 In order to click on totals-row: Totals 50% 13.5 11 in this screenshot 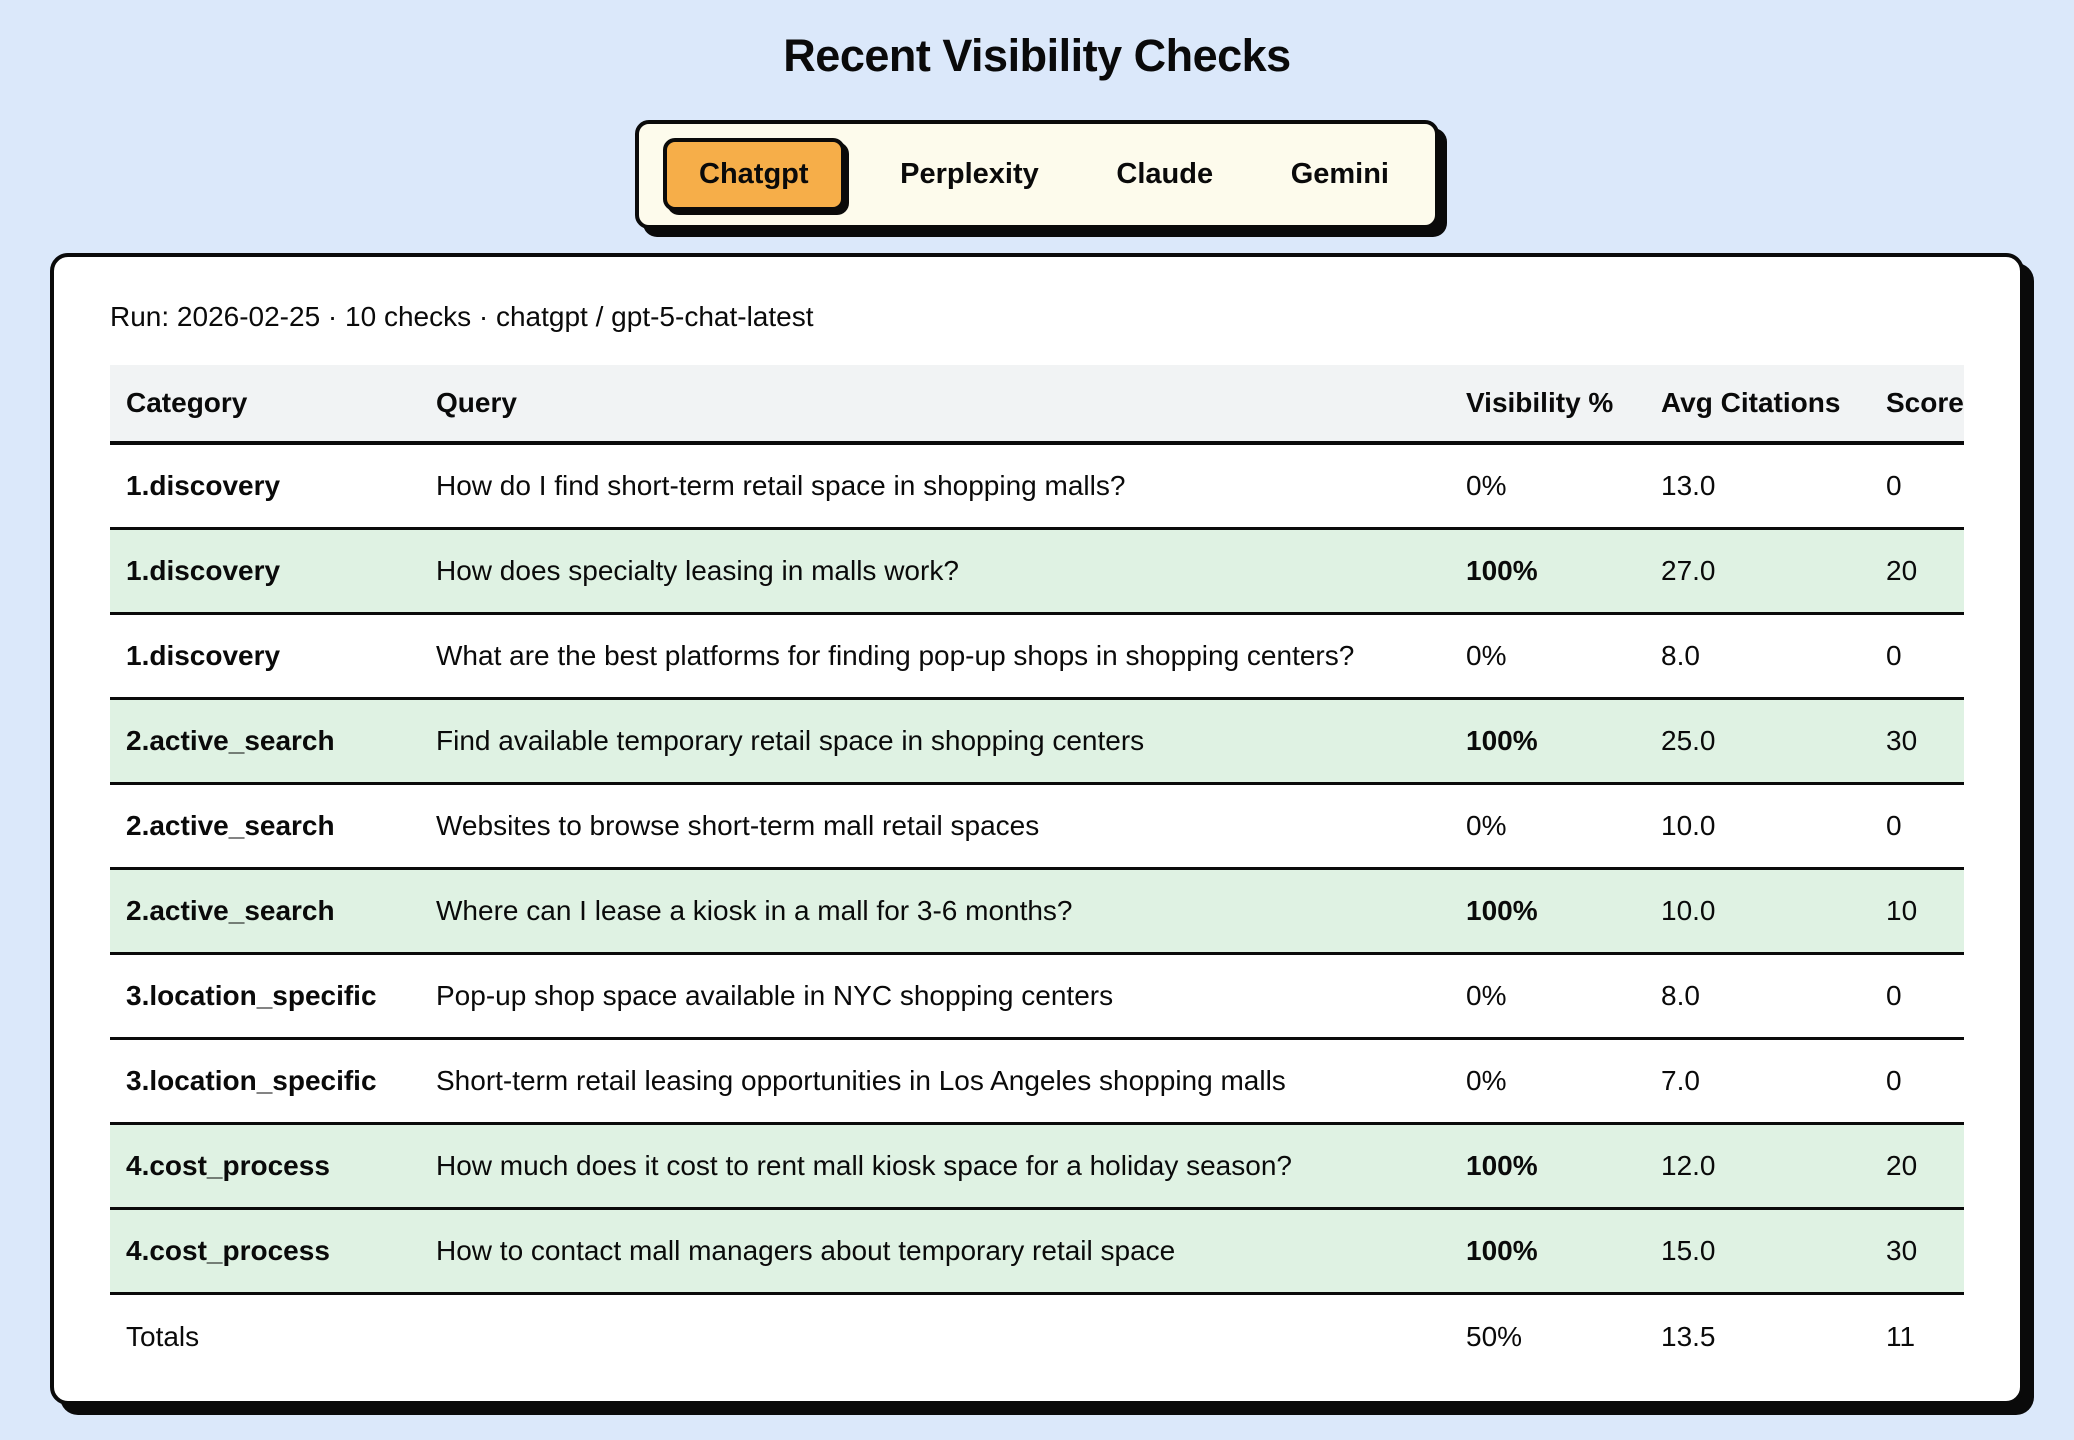, I will do `click(1037, 1328)`.